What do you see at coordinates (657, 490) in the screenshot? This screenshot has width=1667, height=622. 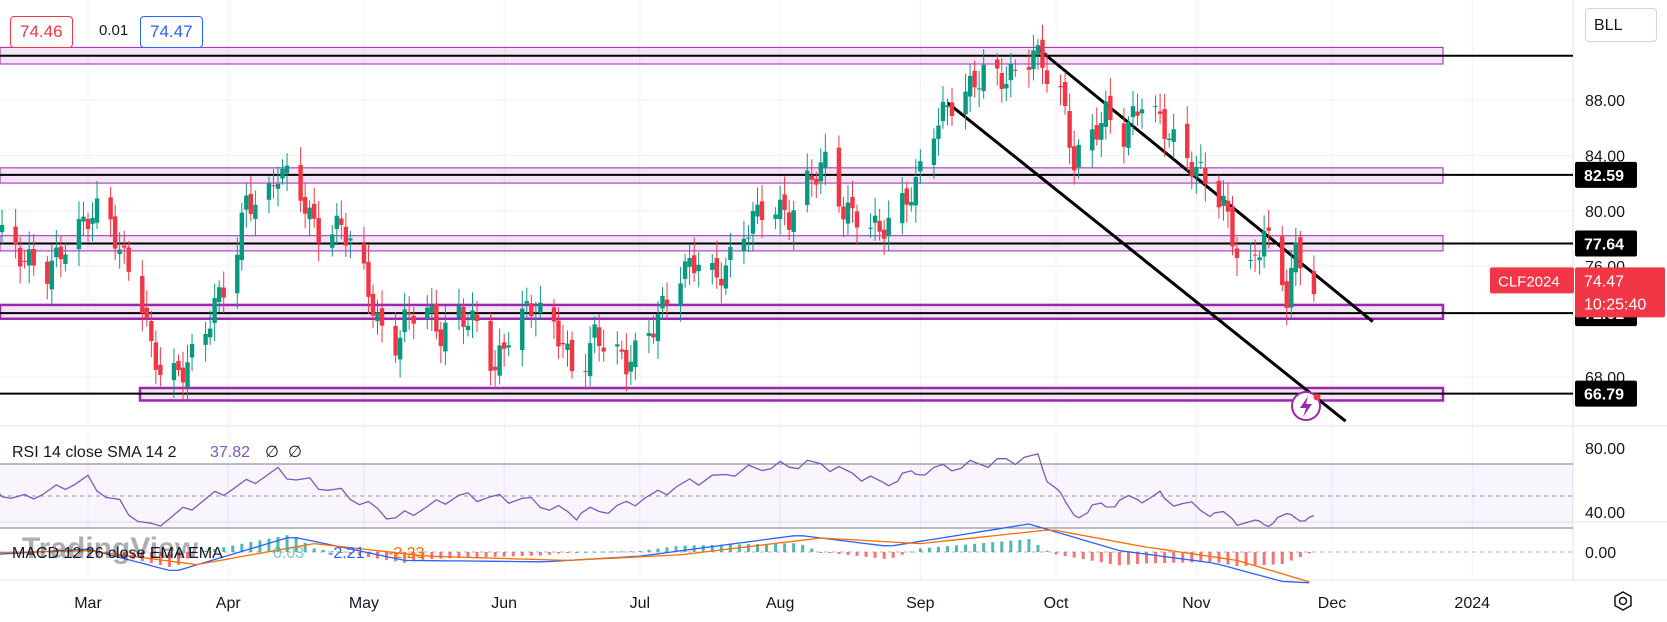 I see `rsi-line` at bounding box center [657, 490].